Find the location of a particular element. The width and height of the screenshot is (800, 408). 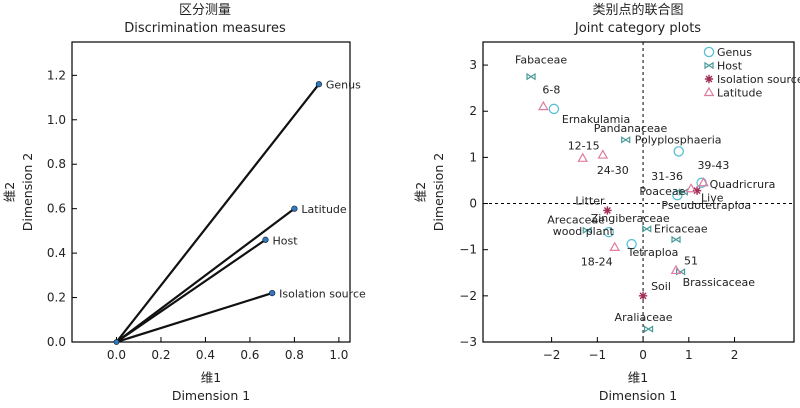

marker-tetraploa is located at coordinates (631, 244).